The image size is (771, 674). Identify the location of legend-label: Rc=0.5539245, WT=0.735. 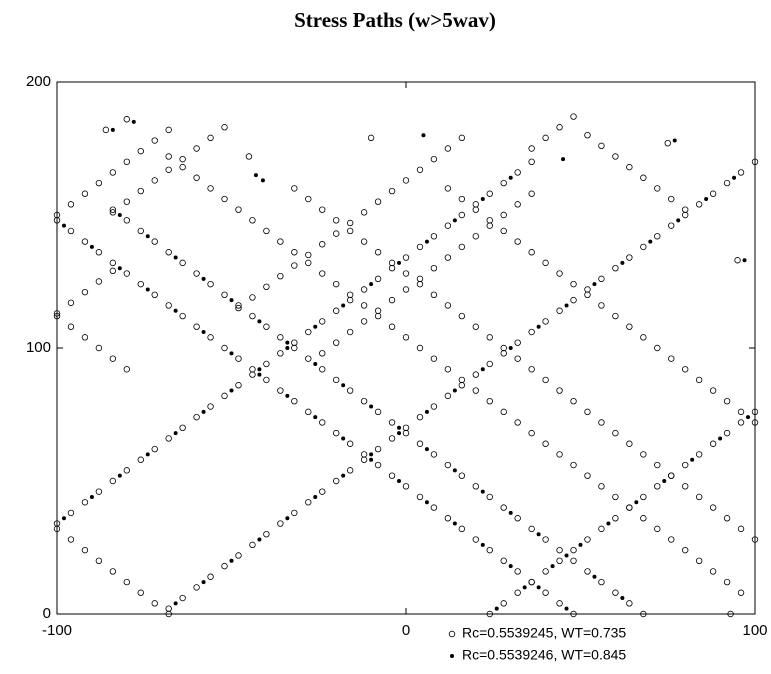
(544, 633).